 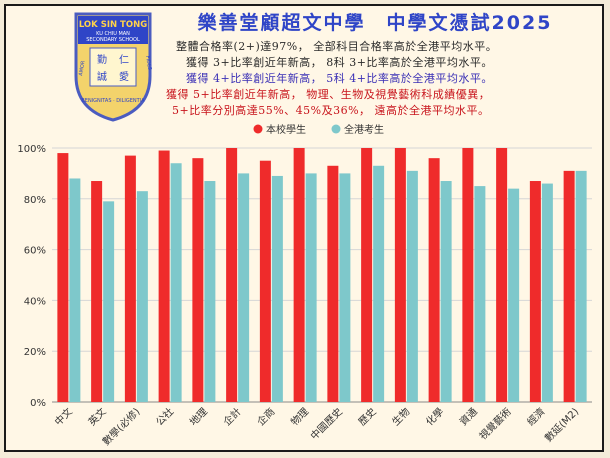 What do you see at coordinates (375, 23) in the screenshot?
I see `page-title: 樂善堂顧超文中學 中學文憑試2025` at bounding box center [375, 23].